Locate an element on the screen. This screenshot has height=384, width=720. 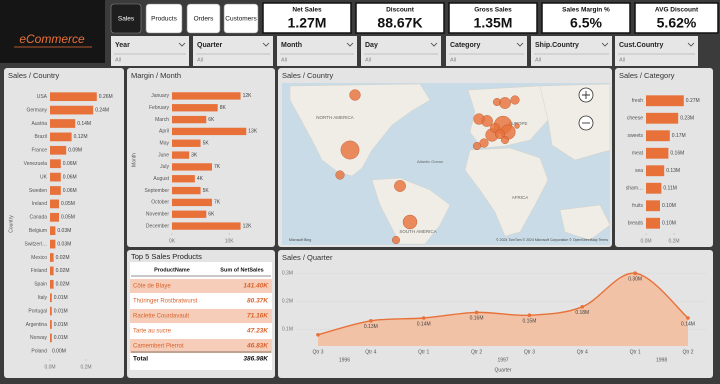
tab-label: Products is located at coordinates (164, 19).